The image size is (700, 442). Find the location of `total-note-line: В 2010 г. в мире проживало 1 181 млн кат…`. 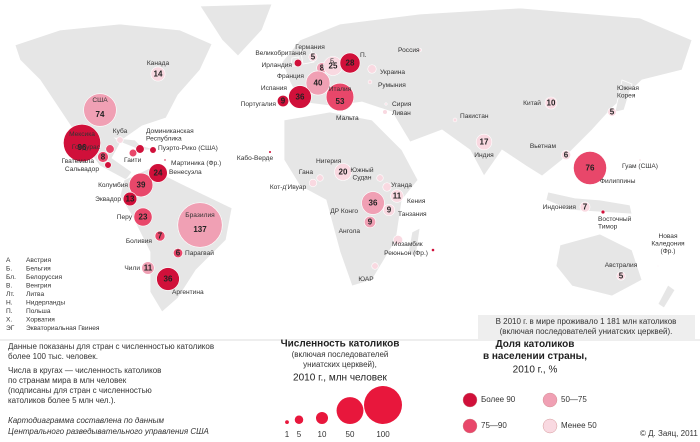

total-note-line: В 2010 г. в мире проживало 1 181 млн кат… is located at coordinates (586, 321).